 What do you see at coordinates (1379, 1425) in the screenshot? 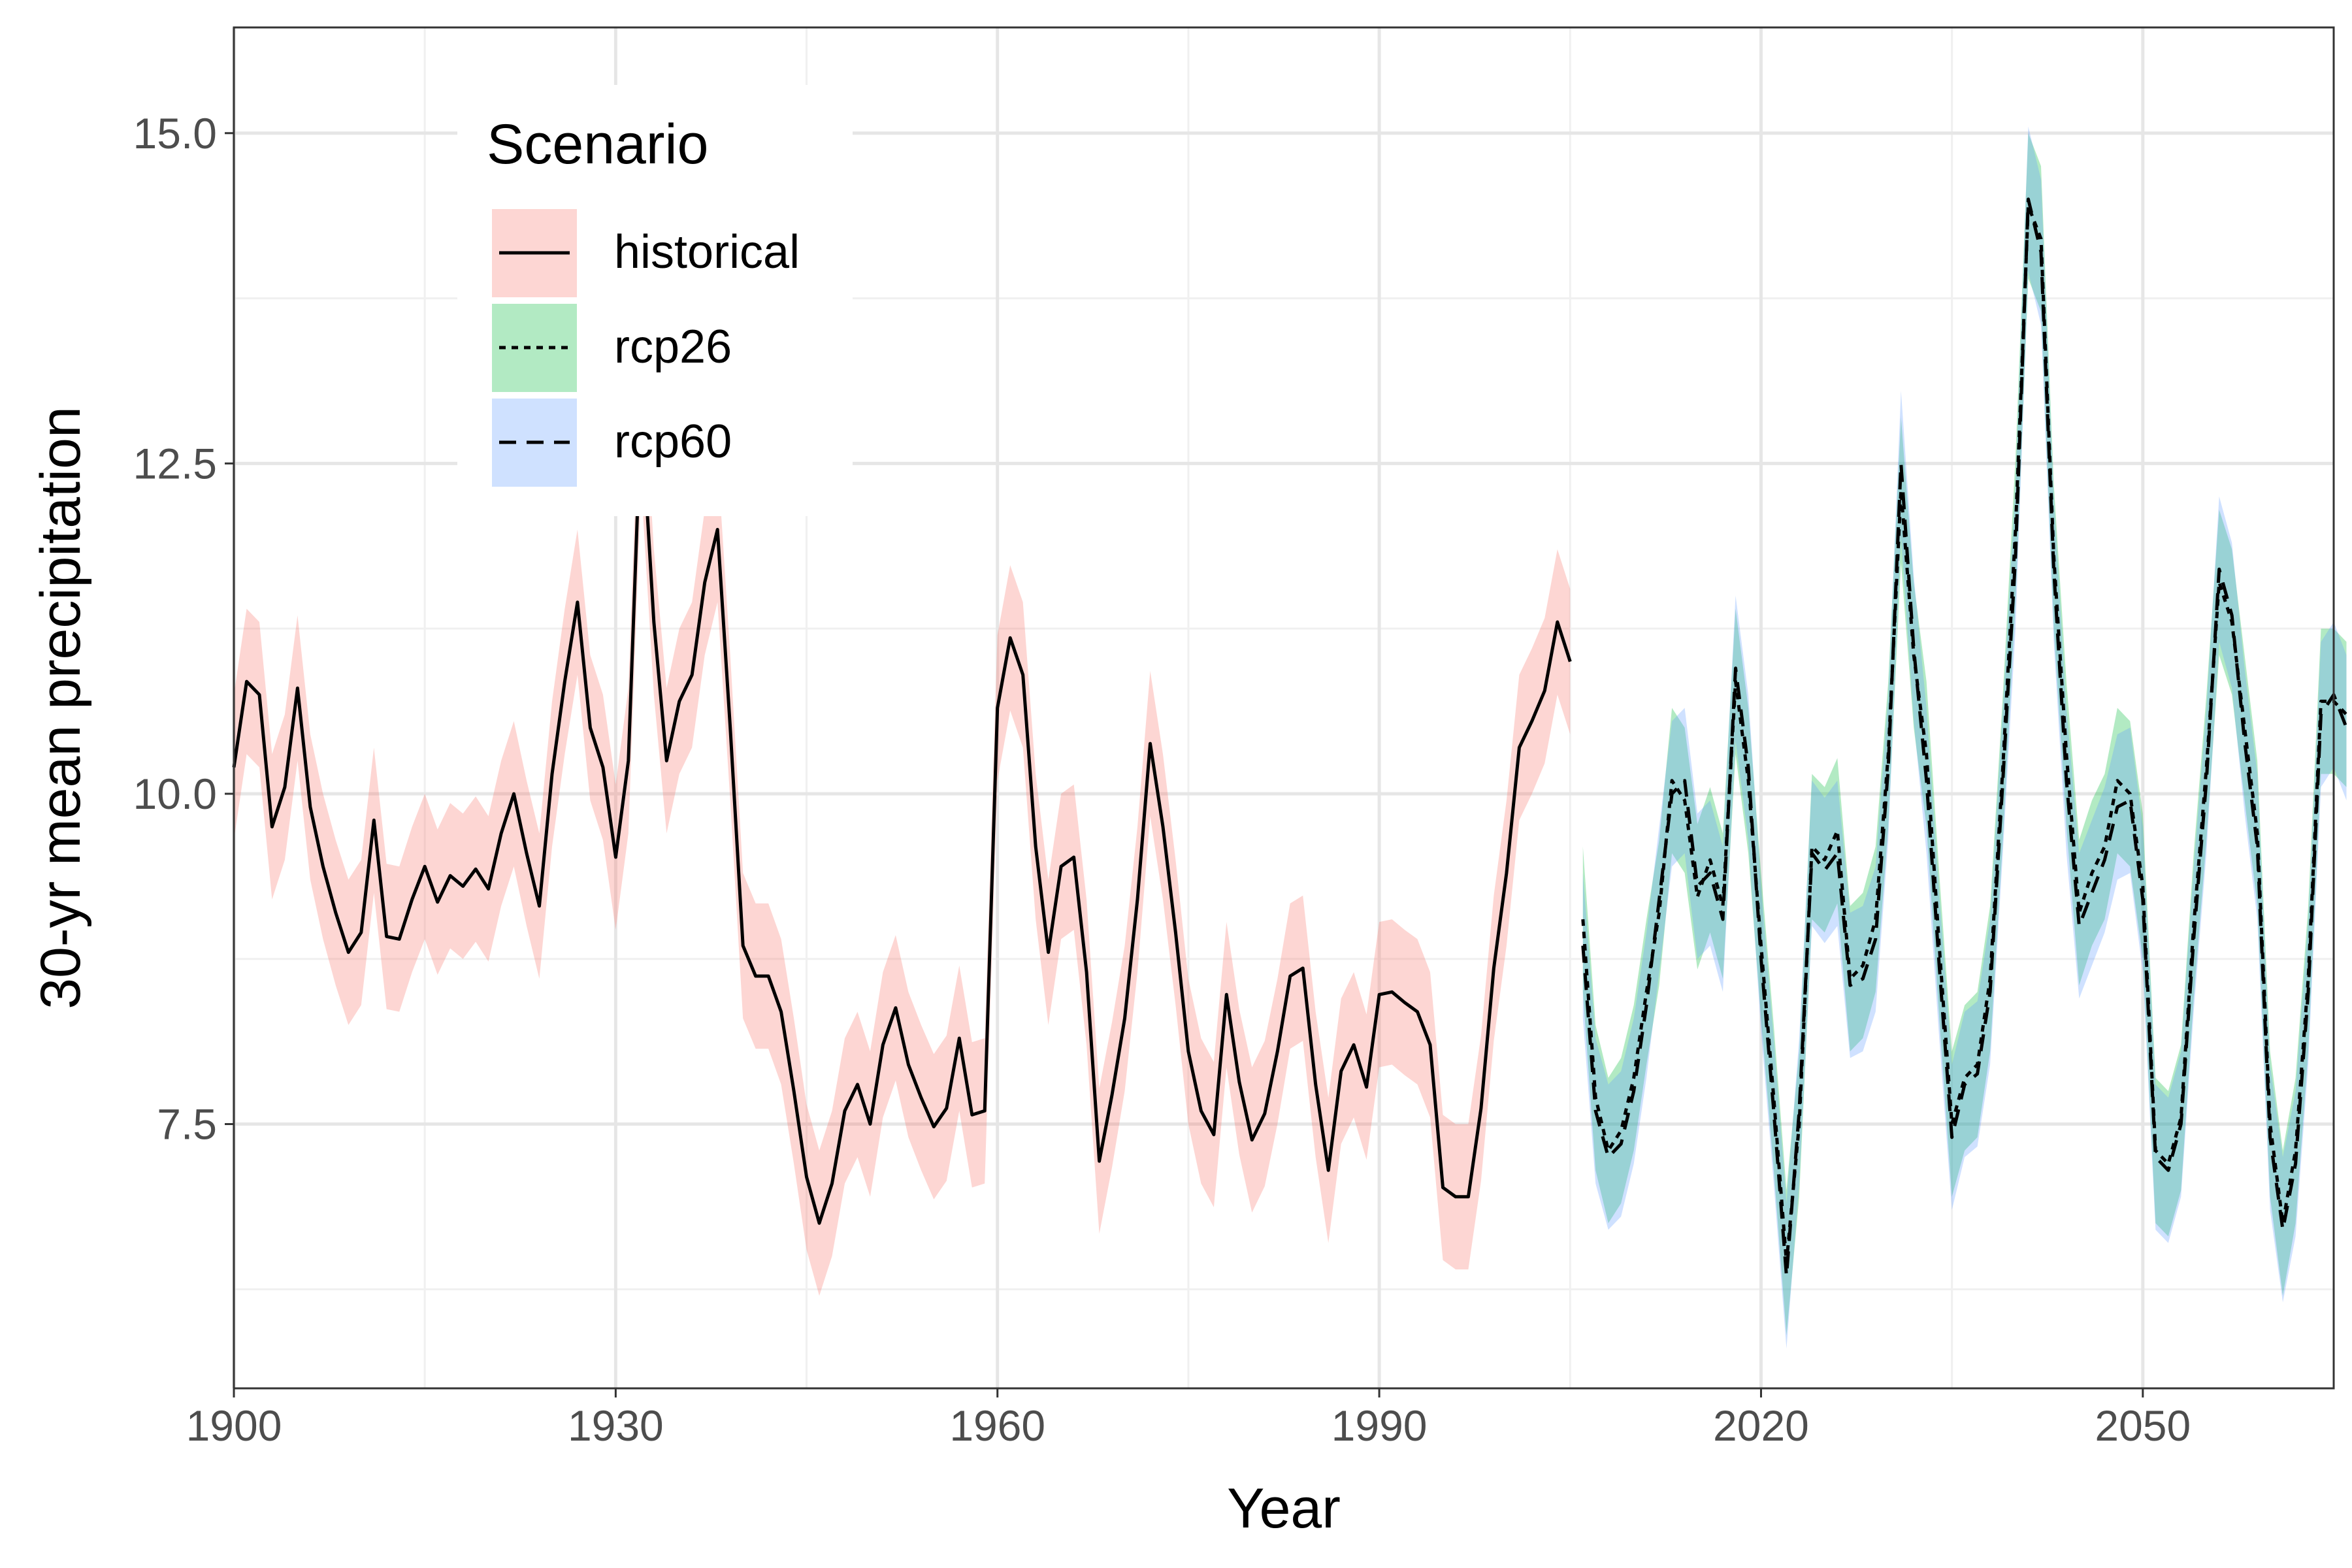
I see `x-tick-label: 1990` at bounding box center [1379, 1425].